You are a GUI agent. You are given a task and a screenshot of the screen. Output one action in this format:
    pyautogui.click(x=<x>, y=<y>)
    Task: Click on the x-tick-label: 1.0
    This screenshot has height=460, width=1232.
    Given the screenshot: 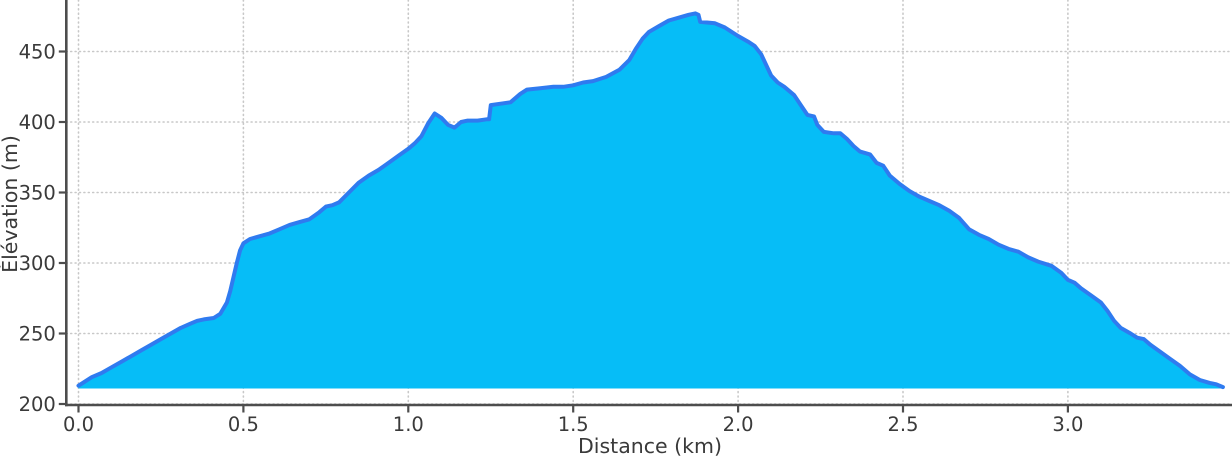 What is the action you would take?
    pyautogui.click(x=408, y=424)
    